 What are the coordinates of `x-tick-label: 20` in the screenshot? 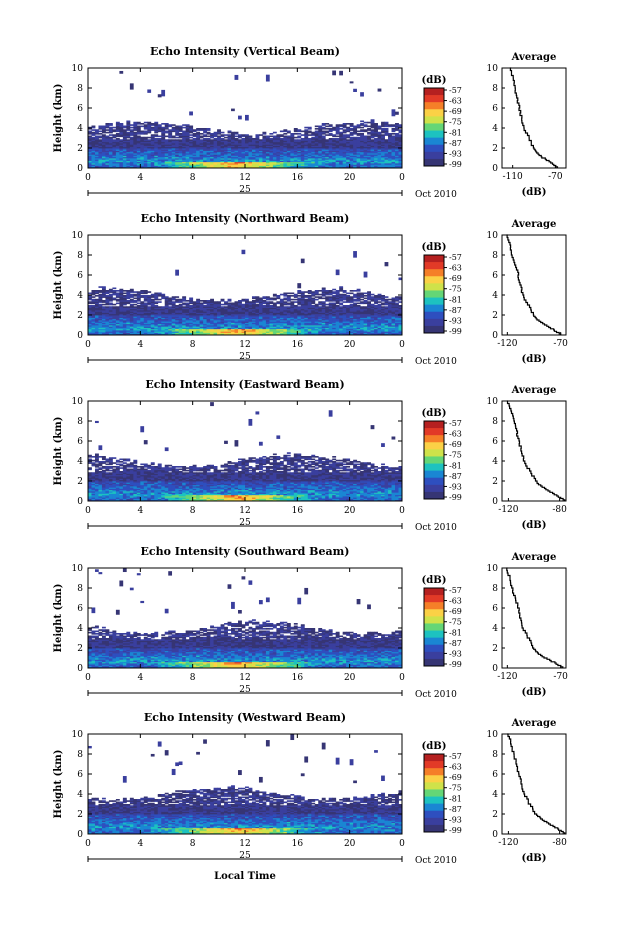 It's located at (350, 178).